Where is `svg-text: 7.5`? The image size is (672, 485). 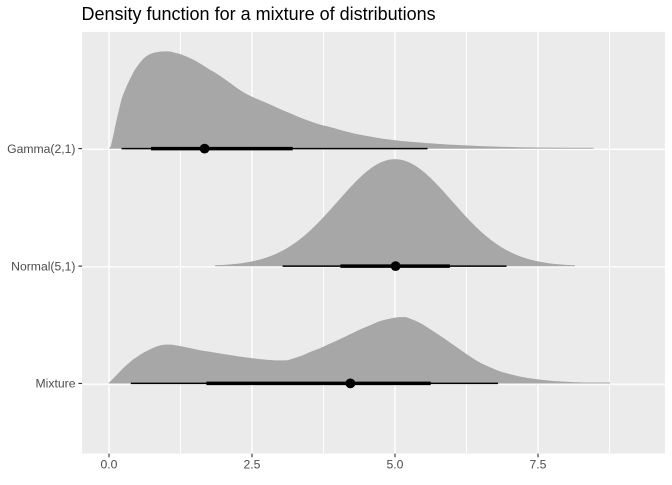
svg-text: 7.5 is located at coordinates (538, 464).